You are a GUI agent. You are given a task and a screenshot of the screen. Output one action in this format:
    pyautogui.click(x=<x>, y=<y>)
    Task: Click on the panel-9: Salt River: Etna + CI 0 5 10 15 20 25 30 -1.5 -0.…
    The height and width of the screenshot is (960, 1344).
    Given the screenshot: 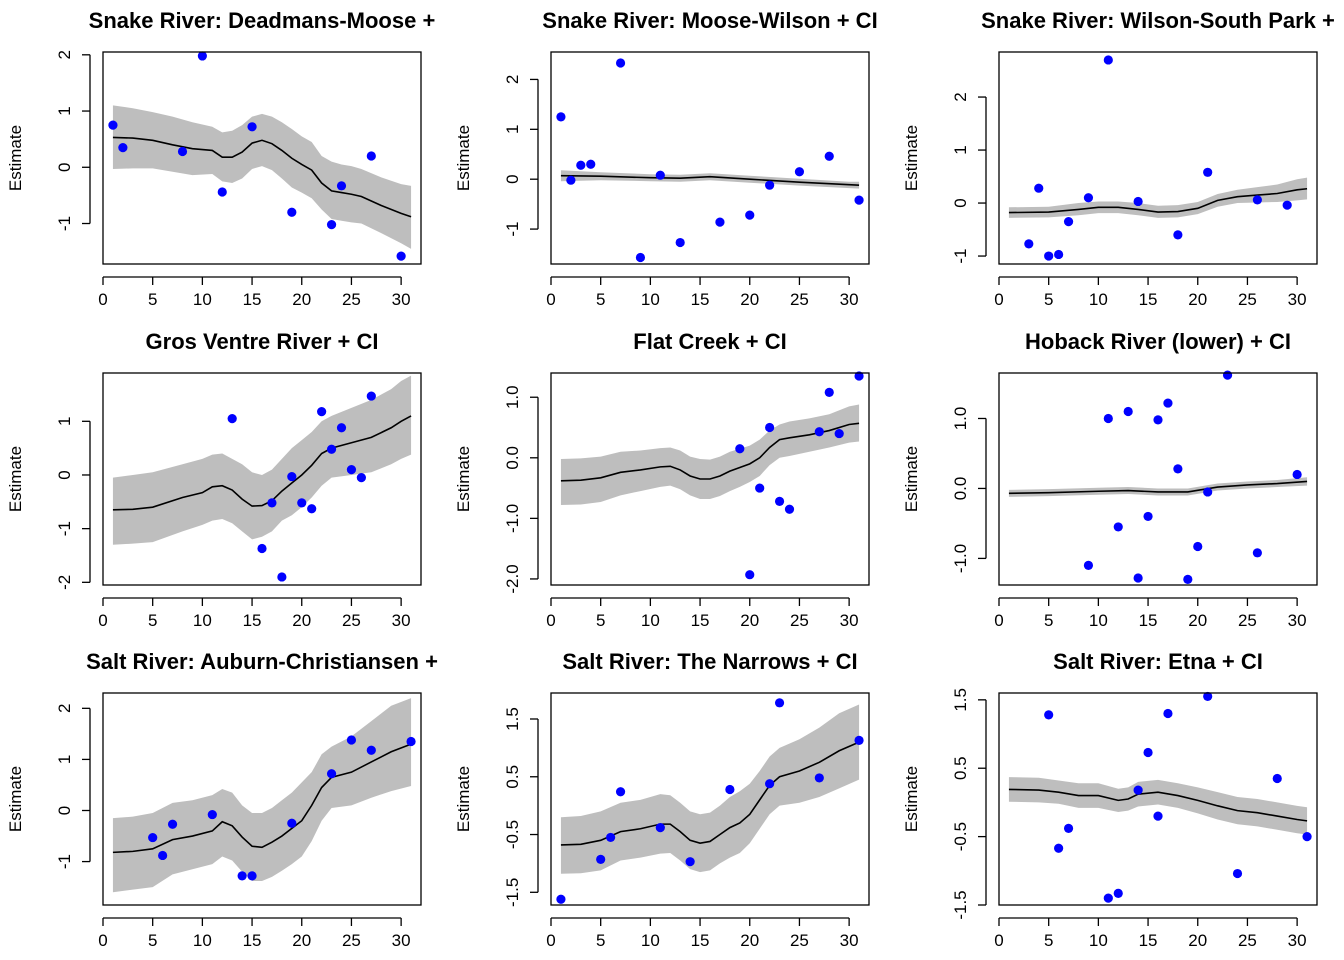 What is the action you would take?
    pyautogui.click(x=1110, y=799)
    